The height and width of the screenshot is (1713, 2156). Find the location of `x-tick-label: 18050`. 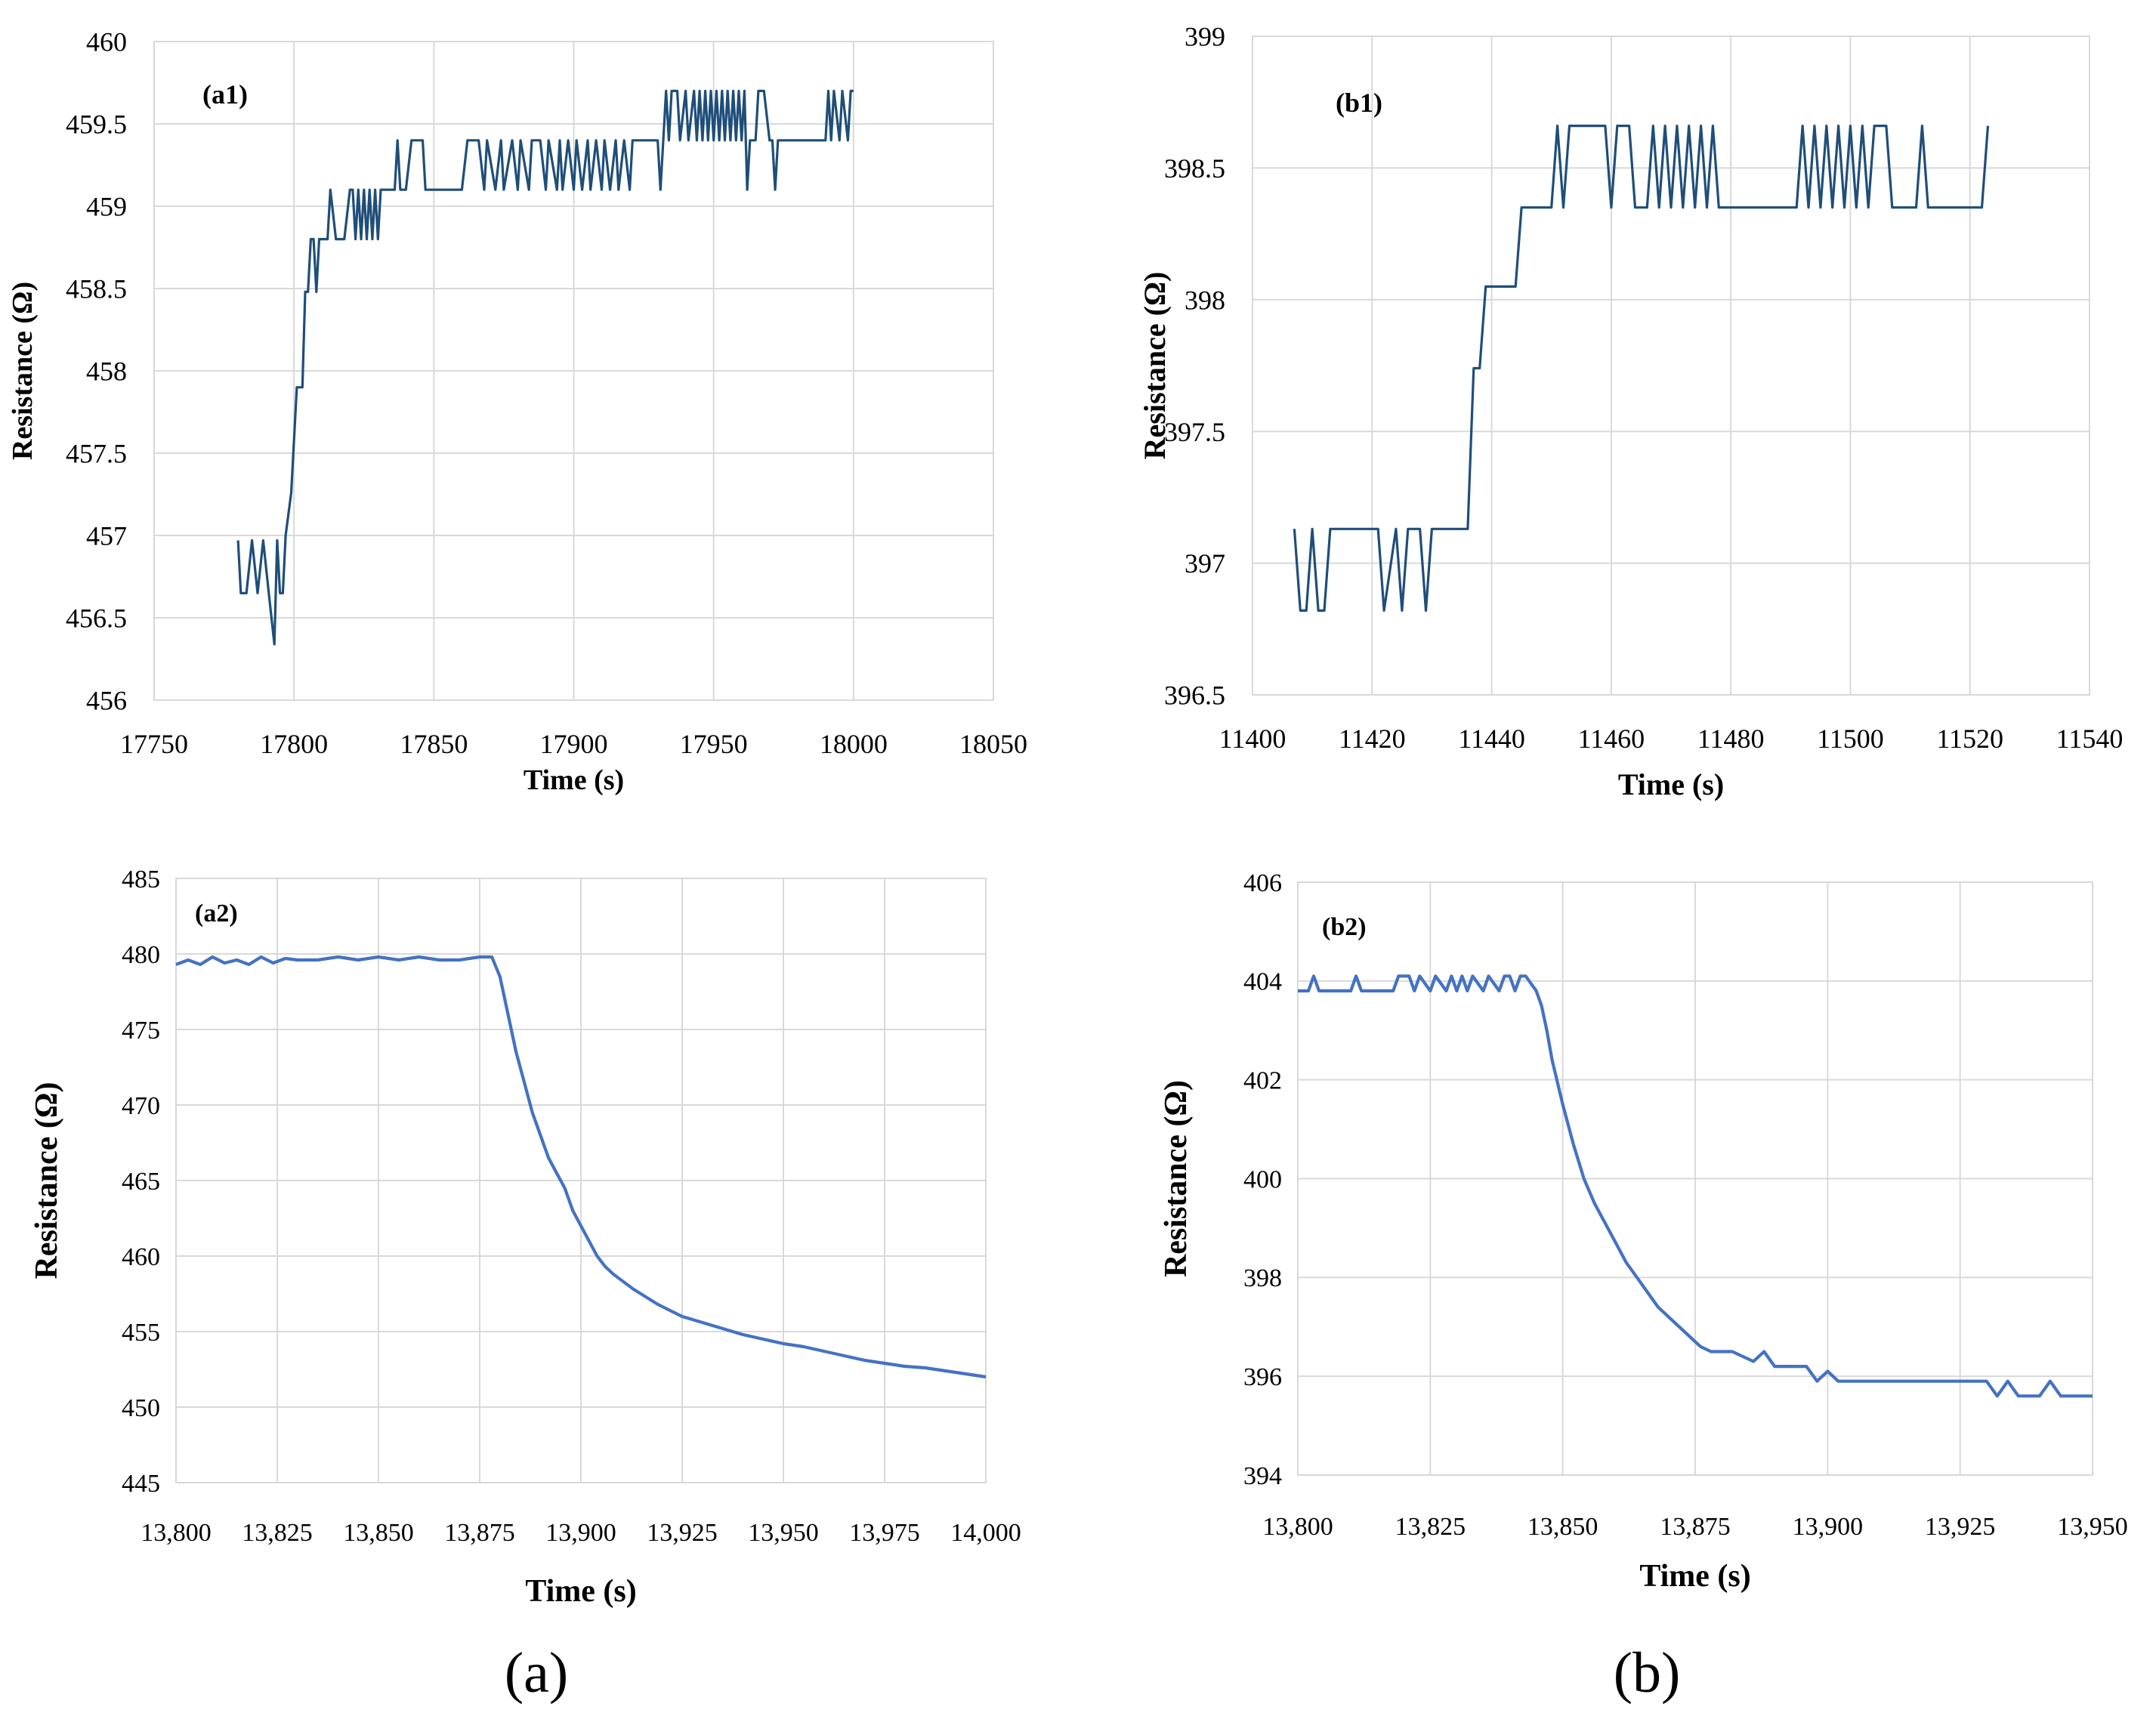

x-tick-label: 18050 is located at coordinates (993, 744).